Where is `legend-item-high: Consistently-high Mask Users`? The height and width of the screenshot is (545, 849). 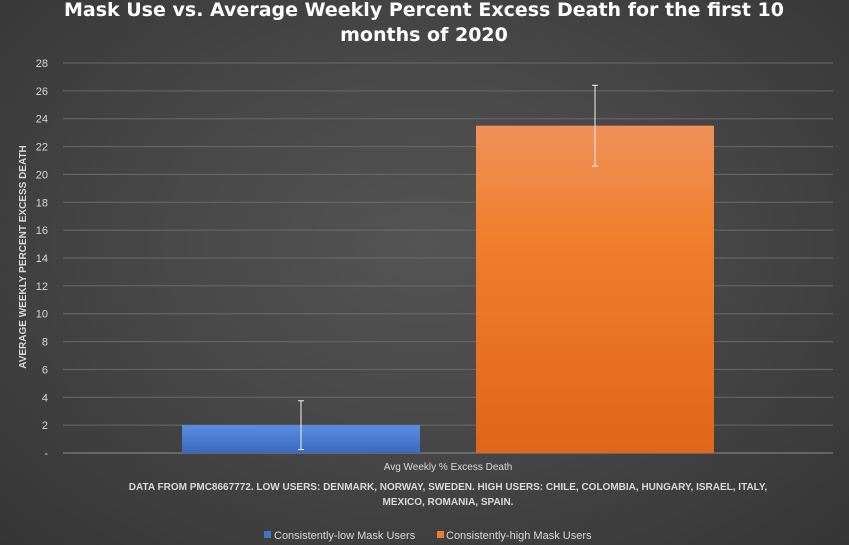
legend-item-high: Consistently-high Mask Users is located at coordinates (514, 536).